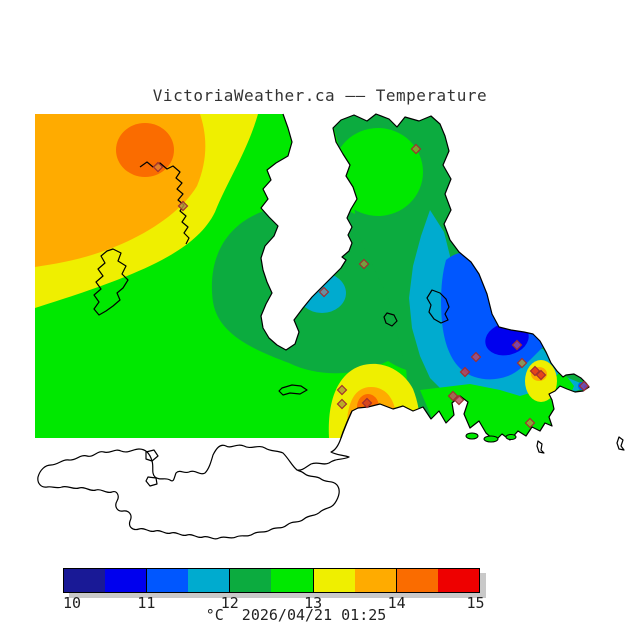 This screenshot has height=640, width=640. Describe the element at coordinates (195, 475) in the screenshot. I see `coastline-south-shore` at that location.